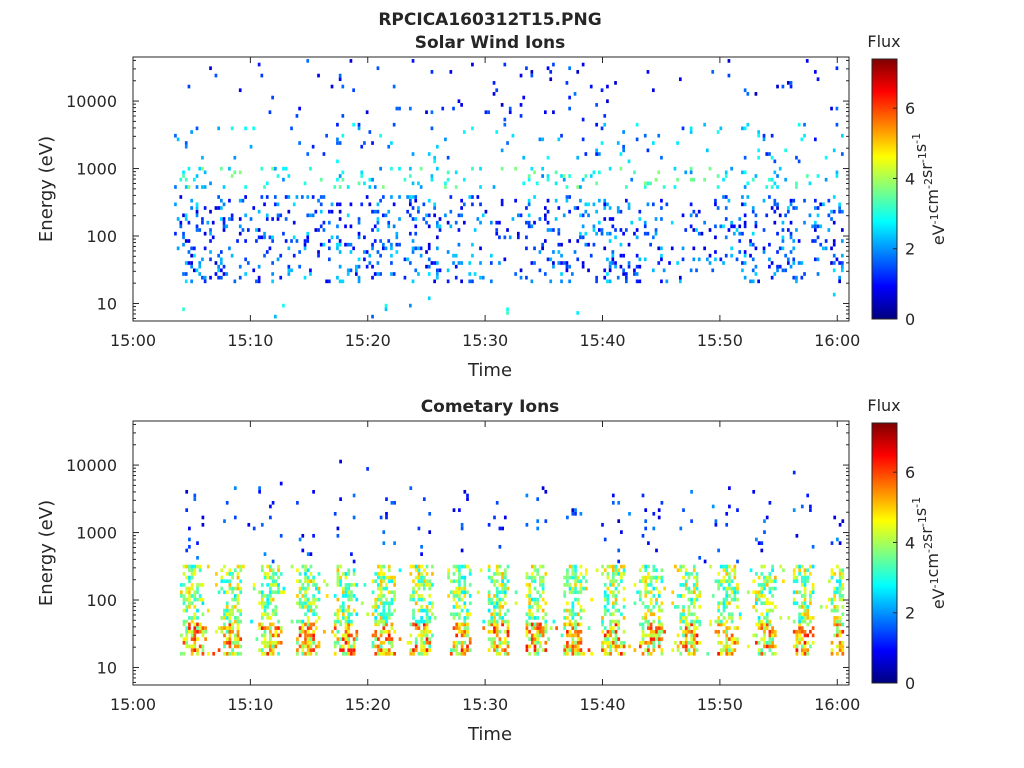 The width and height of the screenshot is (1024, 768). Describe the element at coordinates (720, 340) in the screenshot. I see `x-tick-label: 15:50` at that location.